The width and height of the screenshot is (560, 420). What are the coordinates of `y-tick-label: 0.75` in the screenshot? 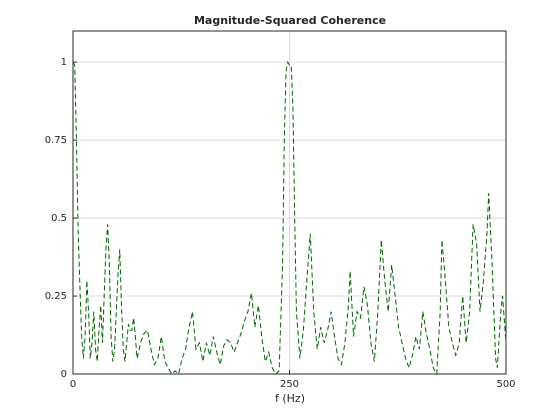 It's located at (56, 140).